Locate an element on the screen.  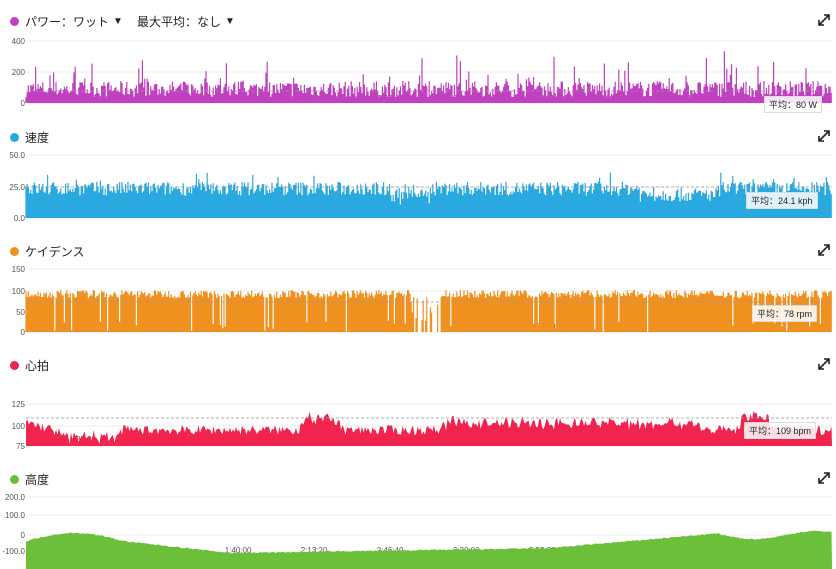
max-avg-dropdown: 最大平均：なし ▼ is located at coordinates (186, 21).